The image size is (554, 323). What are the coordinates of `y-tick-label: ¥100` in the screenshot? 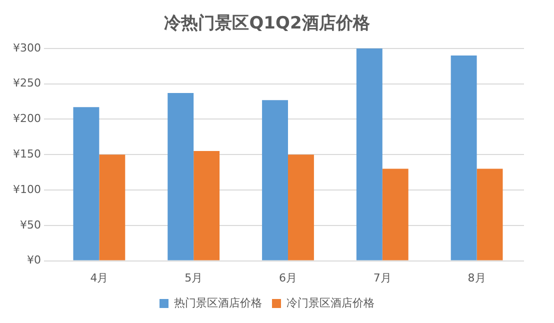 It's located at (26, 189).